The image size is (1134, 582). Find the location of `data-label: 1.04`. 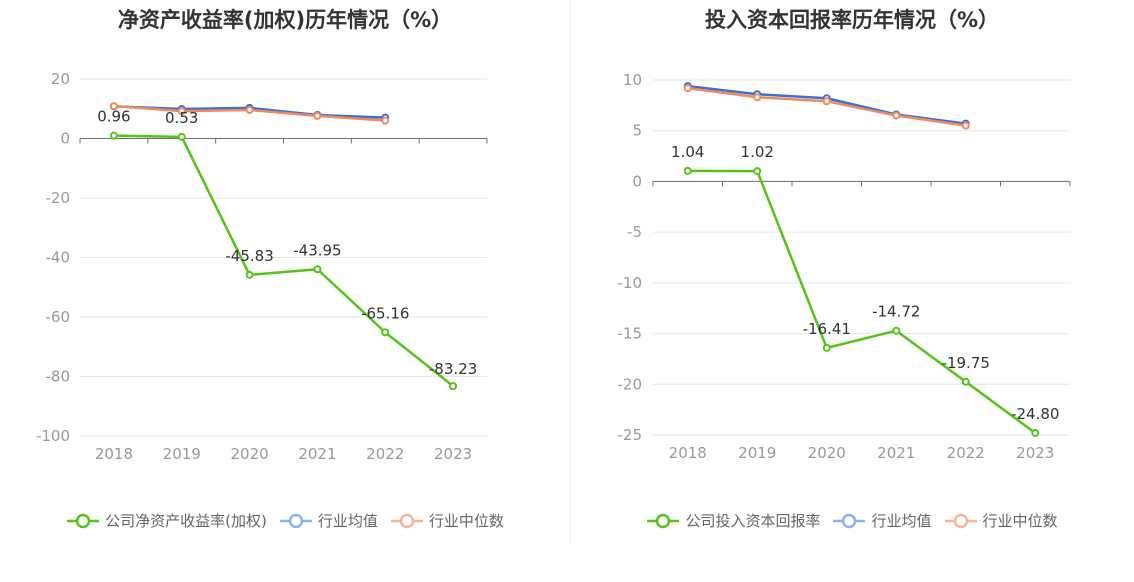

data-label: 1.04 is located at coordinates (687, 152).